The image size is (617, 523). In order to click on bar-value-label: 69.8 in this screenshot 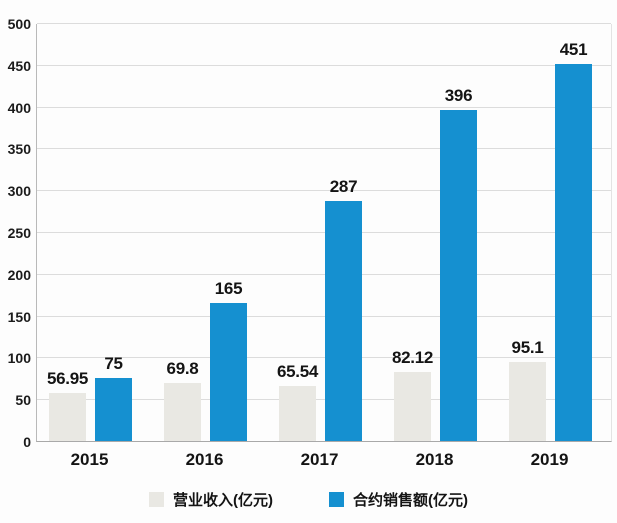, I will do `click(182, 368)`.